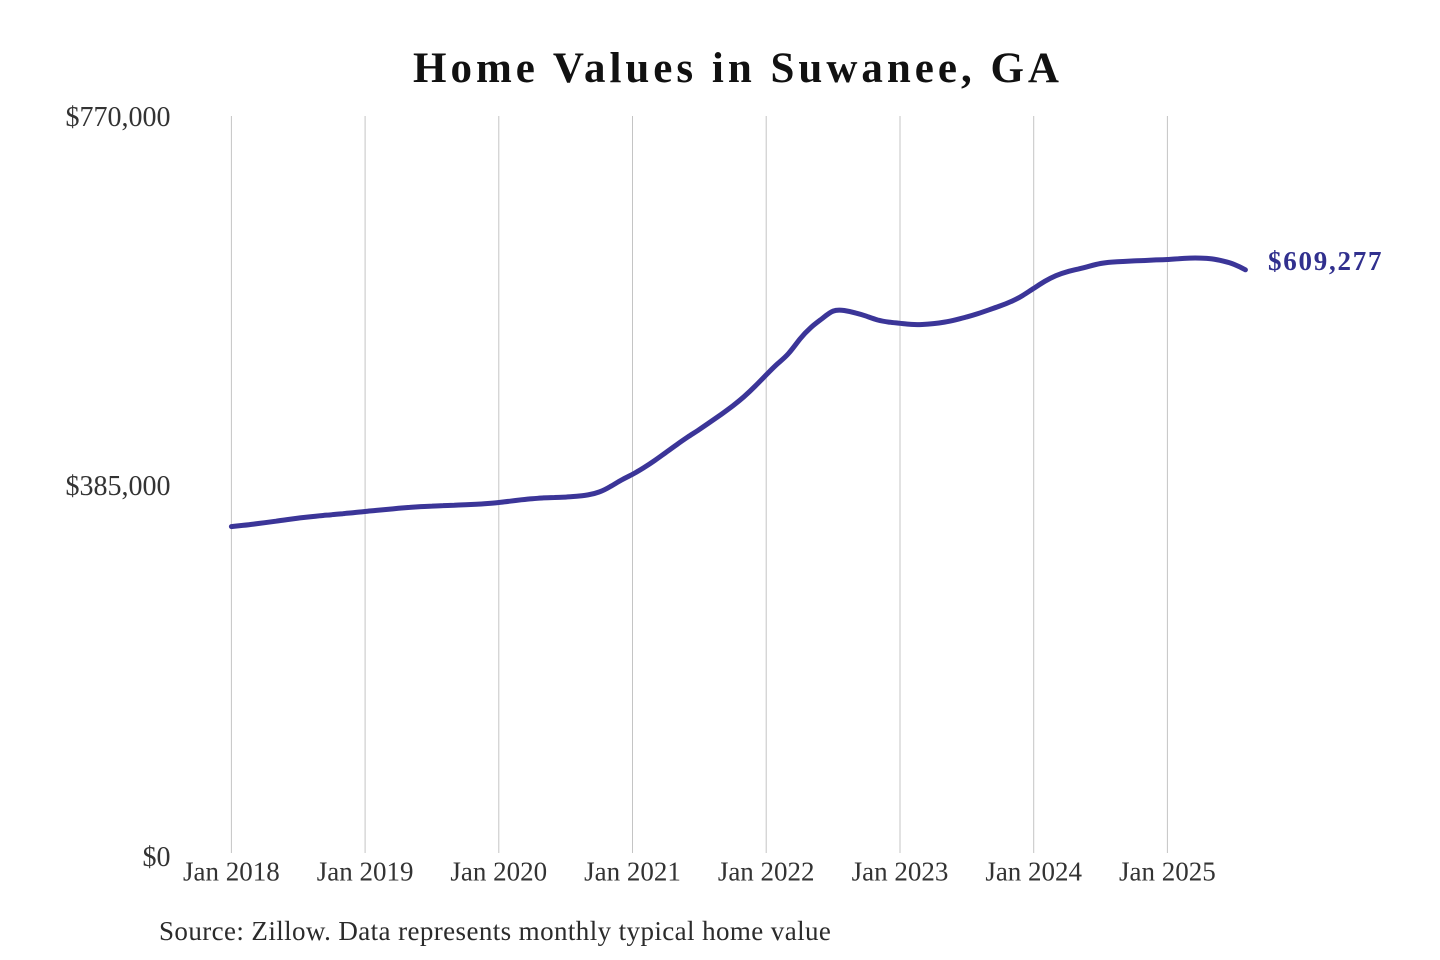 Image resolution: width=1440 pixels, height=960 pixels. I want to click on svg-text: Jan 2024, so click(1033, 872).